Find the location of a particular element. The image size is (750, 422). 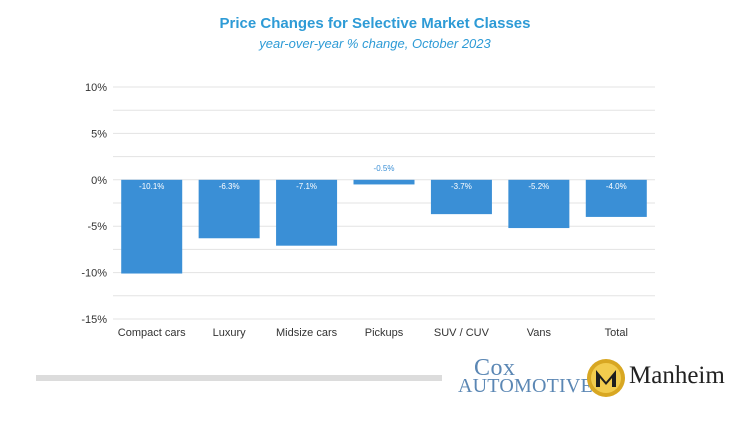

x-tick-label: Total is located at coordinates (616, 333).